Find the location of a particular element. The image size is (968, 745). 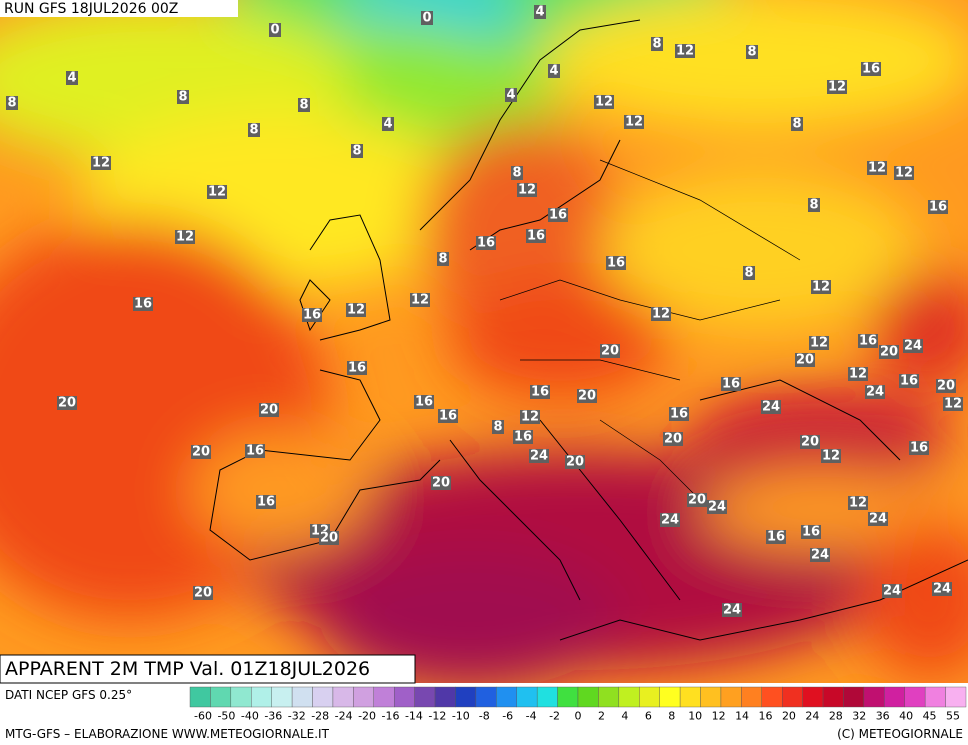

colorbar-tick-label: 32 is located at coordinates (859, 716).